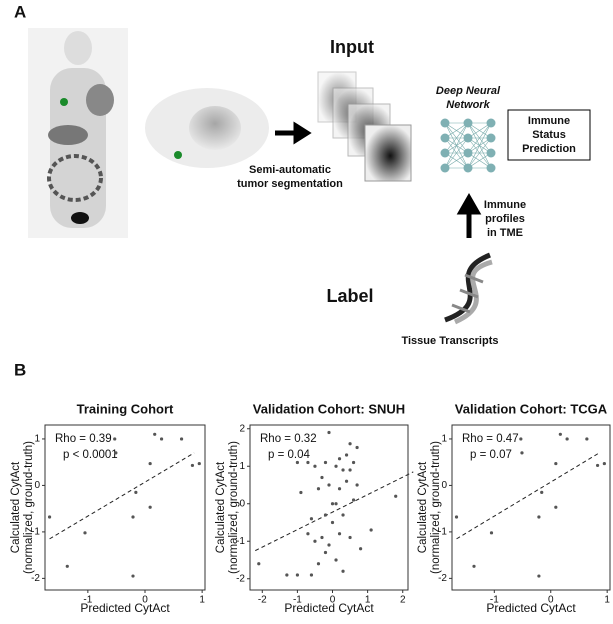 Image resolution: width=613 pixels, height=624 pixels. I want to click on prediction-label: Immune, so click(549, 121).